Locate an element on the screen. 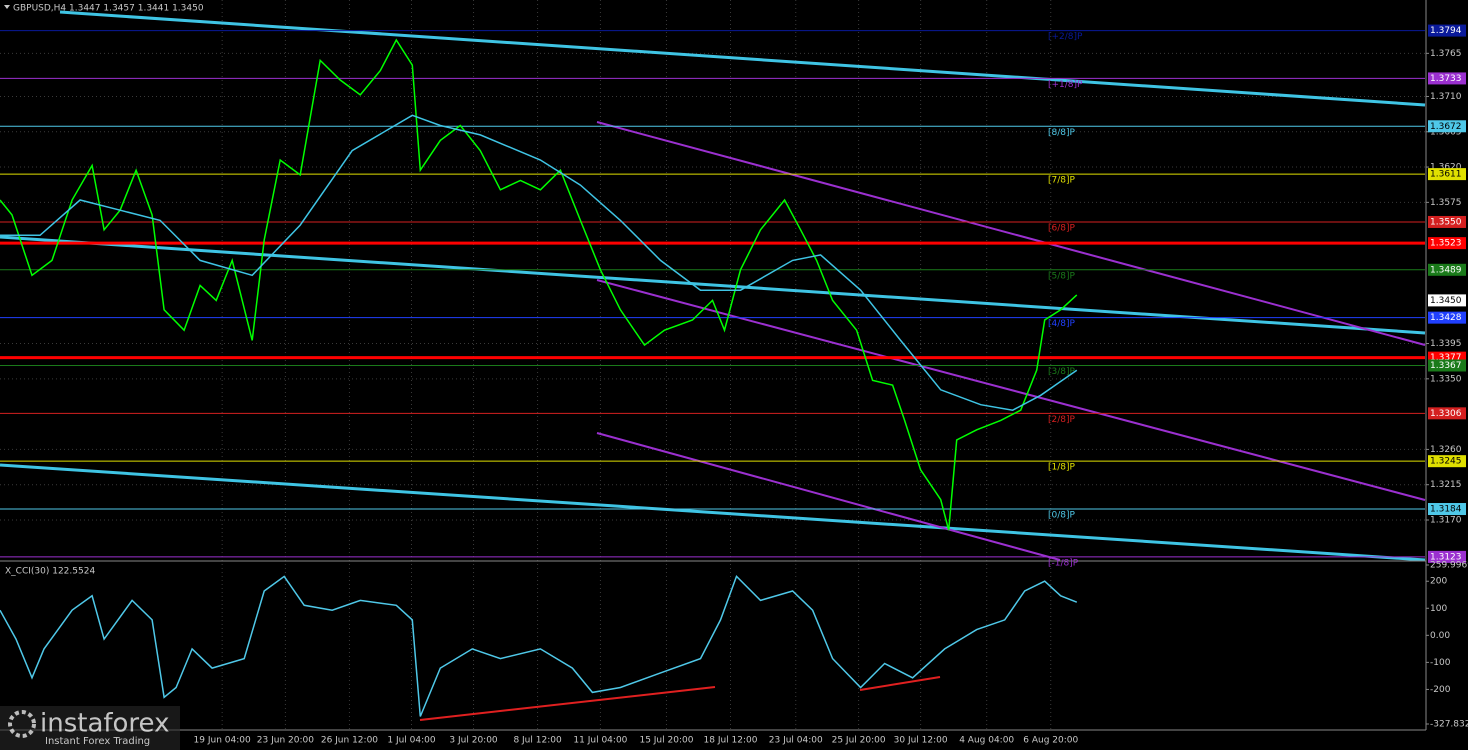  price-box-label: 1.3367 is located at coordinates (1446, 366).